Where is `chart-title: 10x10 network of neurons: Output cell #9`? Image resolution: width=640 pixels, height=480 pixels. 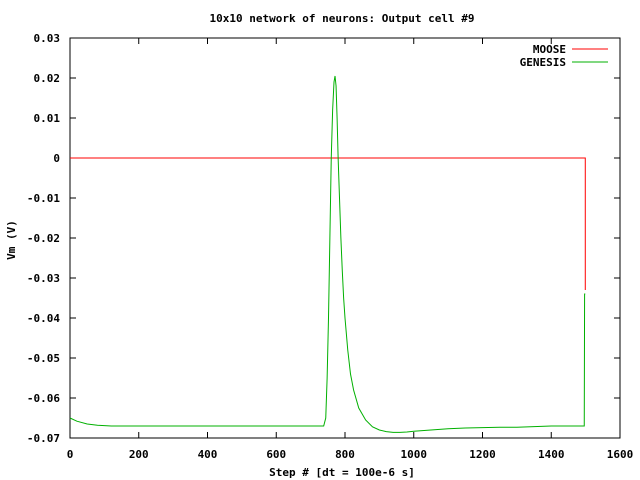 chart-title: 10x10 network of neurons: Output cell #9 is located at coordinates (342, 18).